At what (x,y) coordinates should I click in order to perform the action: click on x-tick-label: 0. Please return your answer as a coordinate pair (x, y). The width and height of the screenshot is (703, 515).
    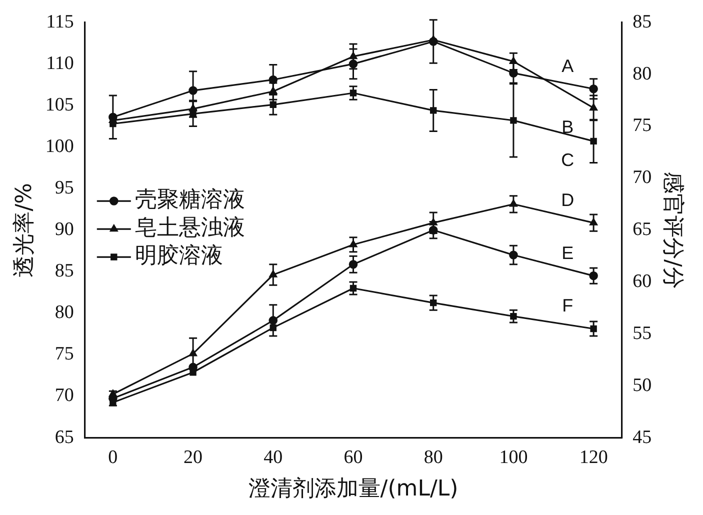
    Looking at the image, I should click on (113, 457).